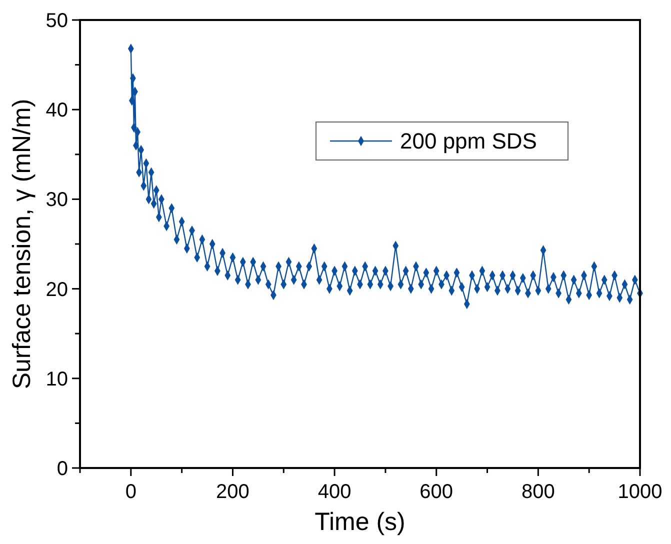 Image resolution: width=671 pixels, height=544 pixels. Describe the element at coordinates (130, 492) in the screenshot. I see `x-tick-label: 0` at that location.